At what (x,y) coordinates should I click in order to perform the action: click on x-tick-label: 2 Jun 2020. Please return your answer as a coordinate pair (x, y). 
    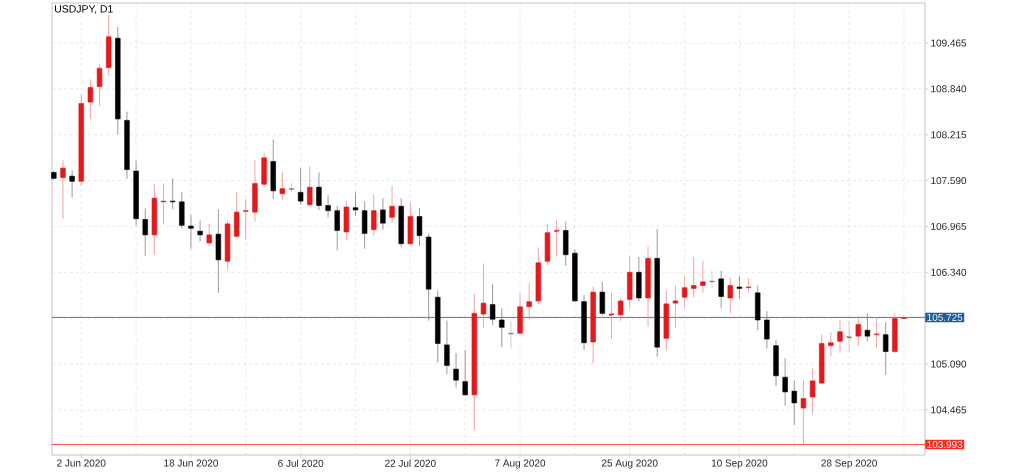
    Looking at the image, I should click on (81, 463).